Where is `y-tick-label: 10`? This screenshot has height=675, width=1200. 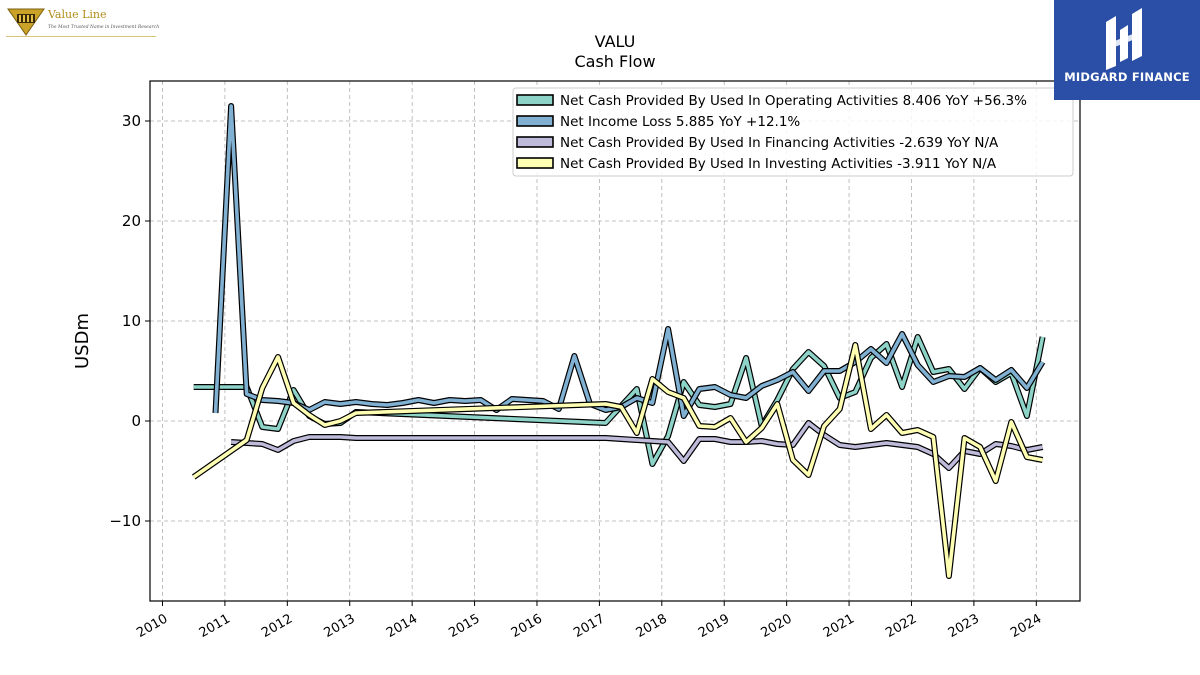
y-tick-label: 10 is located at coordinates (131, 321).